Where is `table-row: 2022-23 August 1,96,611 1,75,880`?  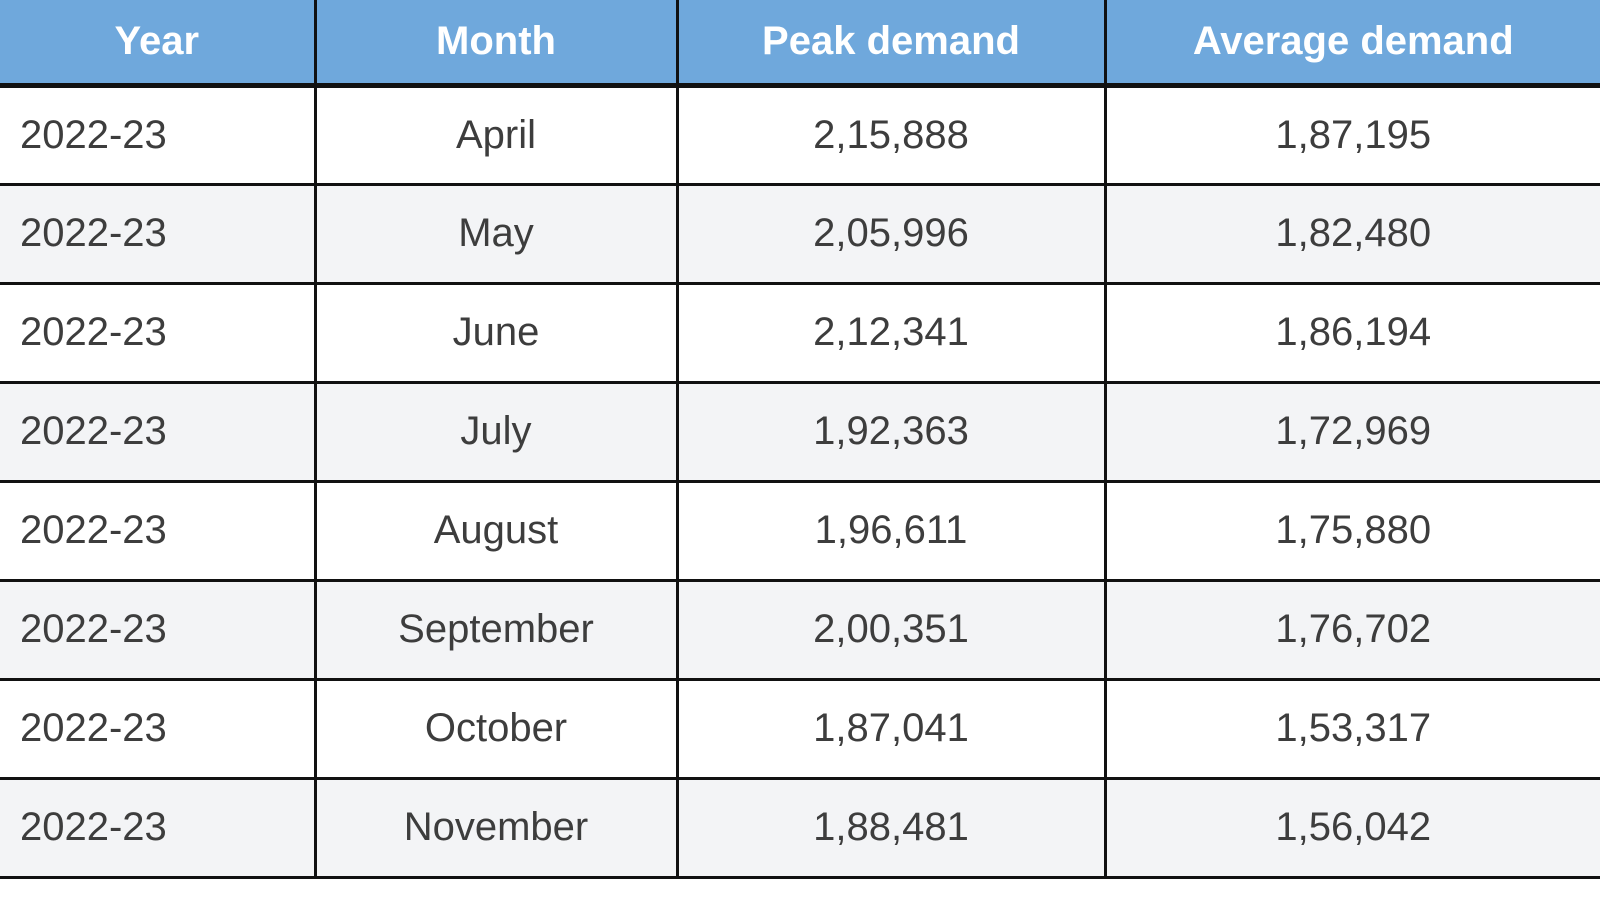
table-row: 2022-23 August 1,96,611 1,75,880 is located at coordinates (800, 531).